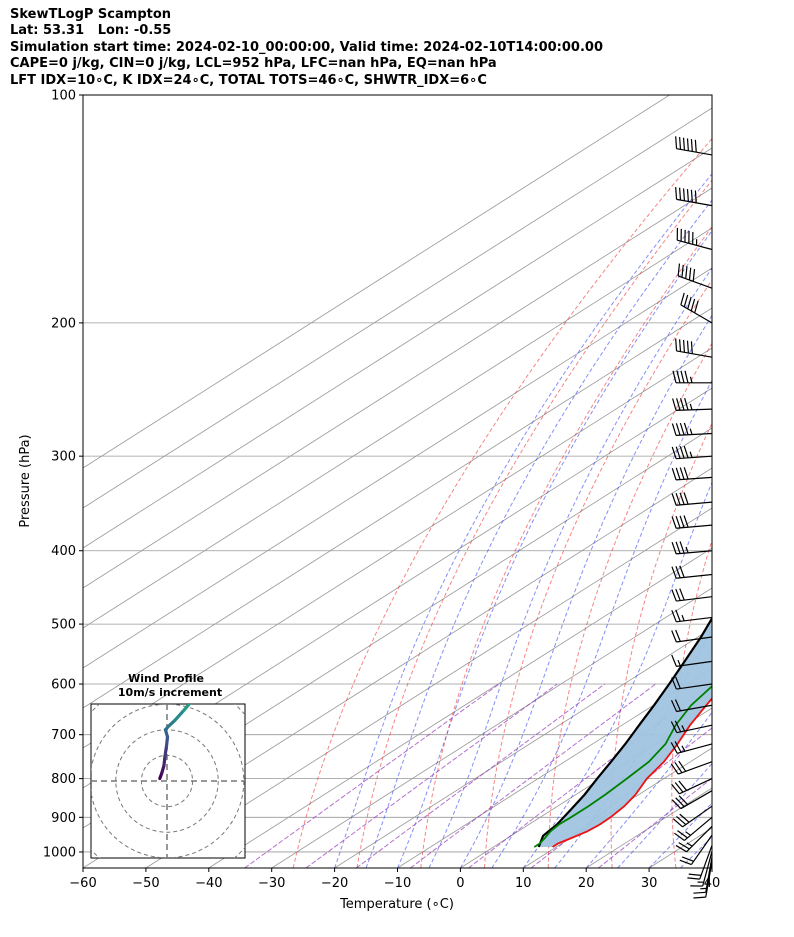 This screenshot has width=794, height=937. What do you see at coordinates (208, 883) in the screenshot?
I see `x-tick-label: −40` at bounding box center [208, 883].